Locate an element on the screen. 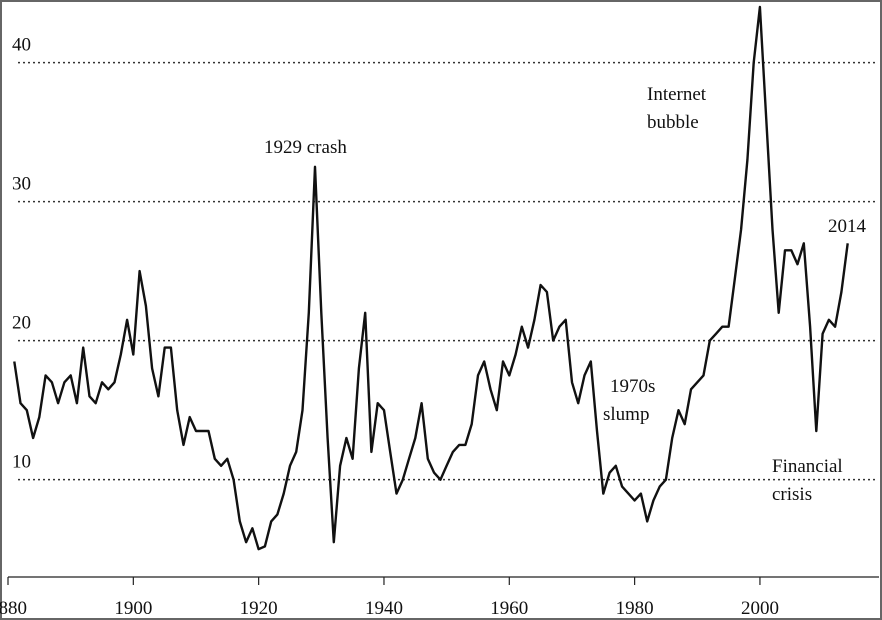  annotation-text: 1970s is located at coordinates (632, 386).